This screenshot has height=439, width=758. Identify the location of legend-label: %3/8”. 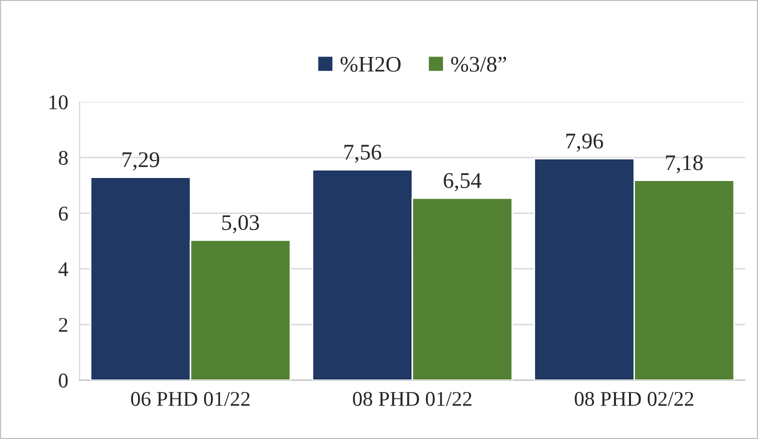
(478, 64).